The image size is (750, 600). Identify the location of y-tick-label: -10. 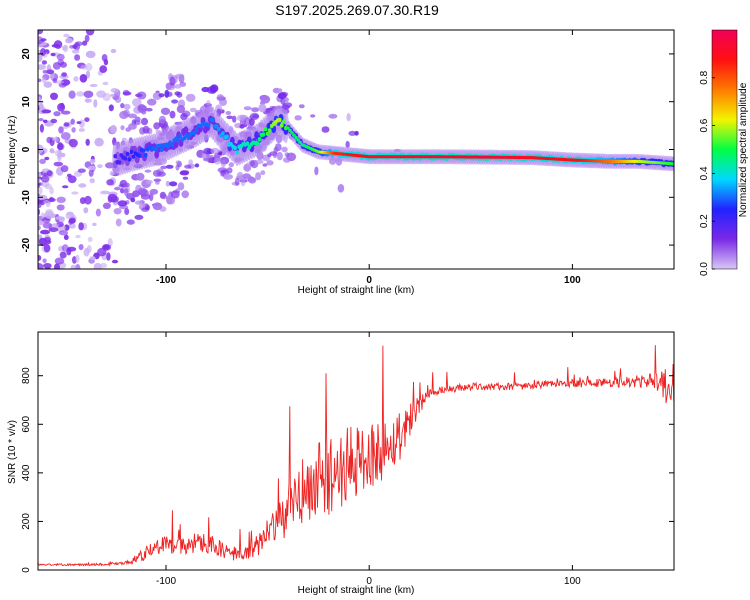
(26, 197).